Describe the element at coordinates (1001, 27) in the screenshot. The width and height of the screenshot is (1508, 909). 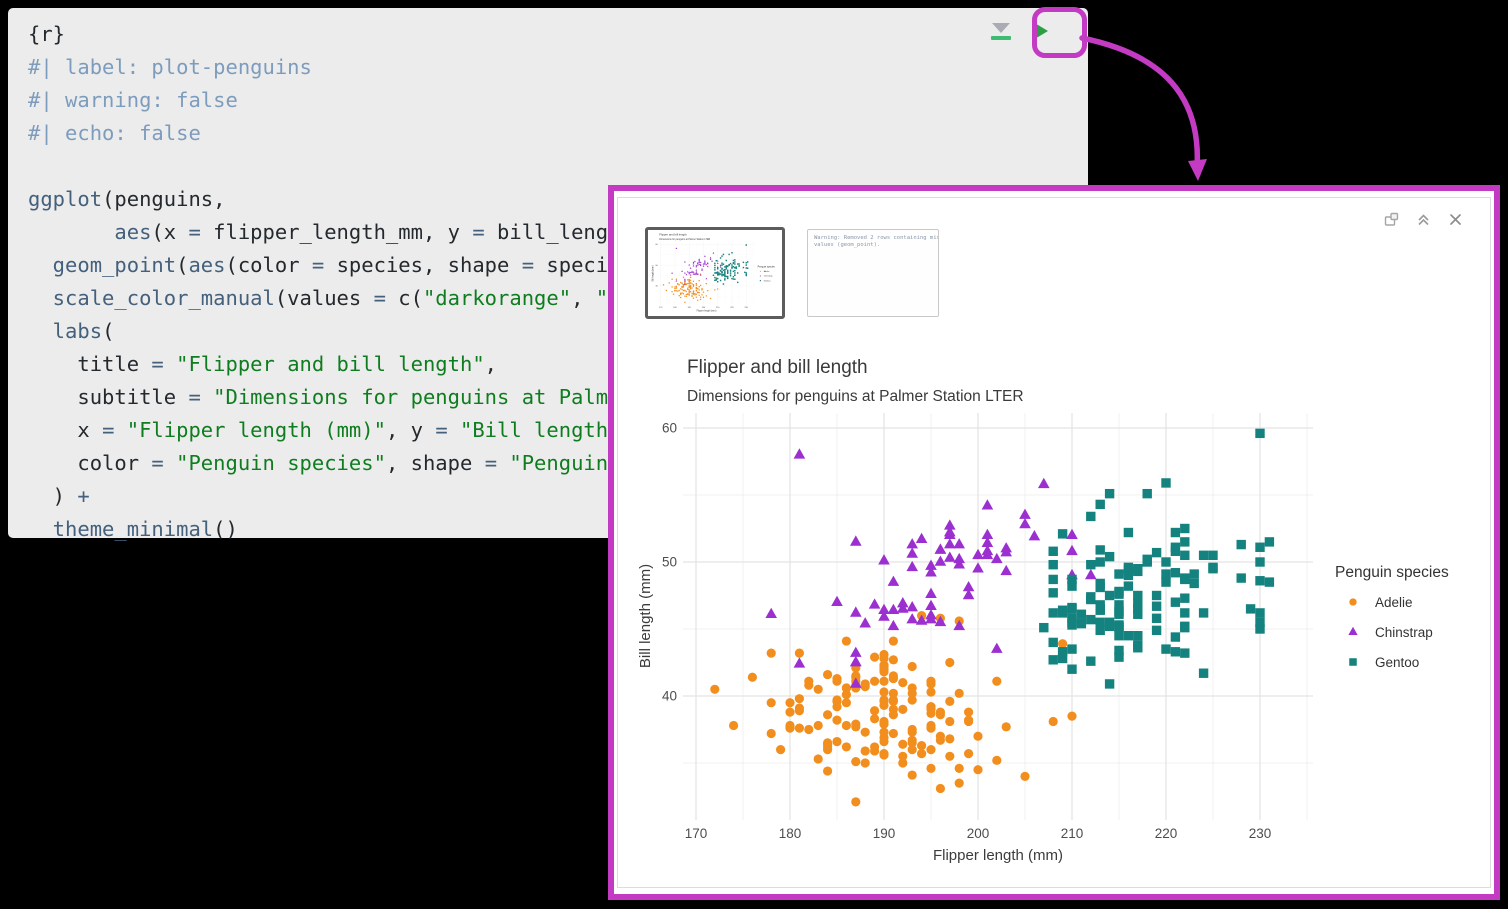
I see `triangle-down-glyph` at that location.